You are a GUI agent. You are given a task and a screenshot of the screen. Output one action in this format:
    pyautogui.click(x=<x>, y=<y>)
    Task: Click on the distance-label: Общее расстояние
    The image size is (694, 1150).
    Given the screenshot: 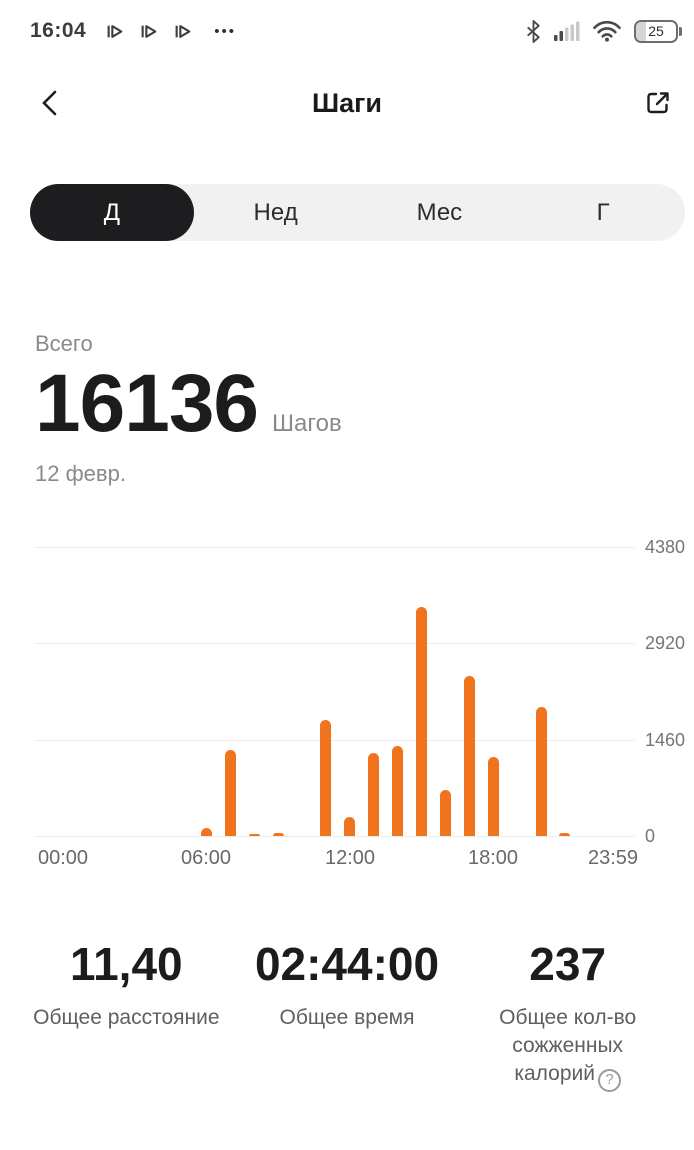 What is the action you would take?
    pyautogui.click(x=126, y=1017)
    